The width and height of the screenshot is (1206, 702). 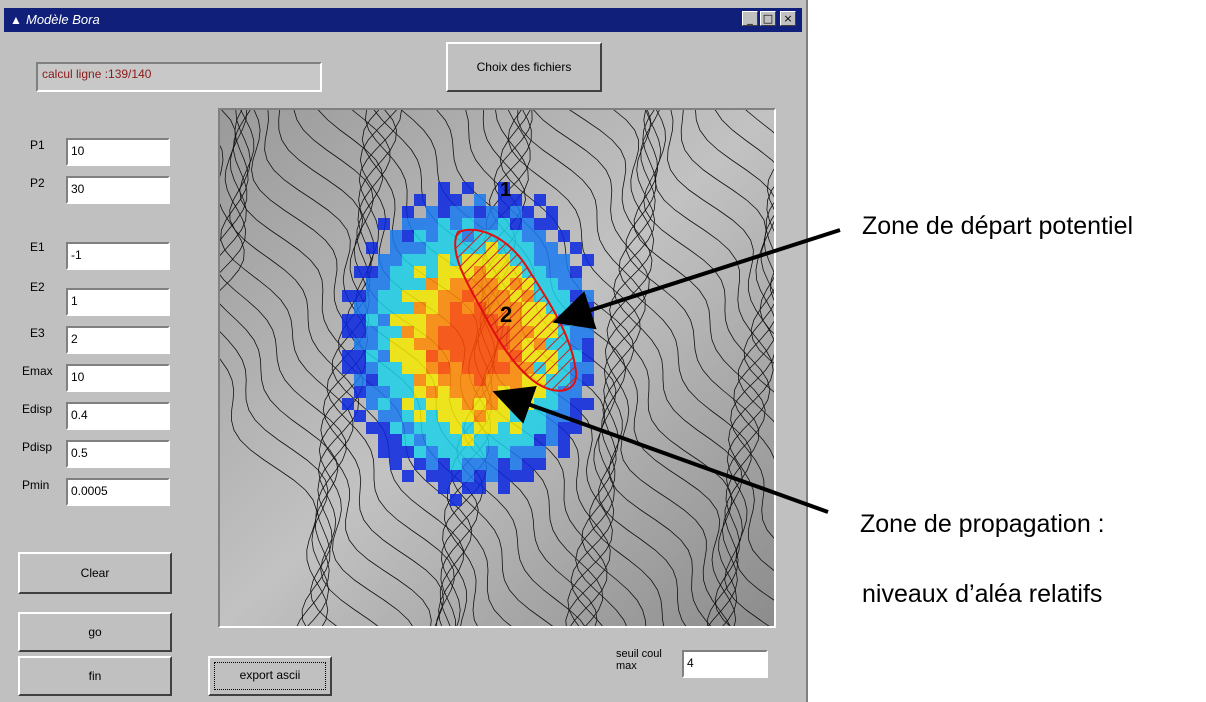 What do you see at coordinates (16, 20) in the screenshot?
I see `app-icon: ▲` at bounding box center [16, 20].